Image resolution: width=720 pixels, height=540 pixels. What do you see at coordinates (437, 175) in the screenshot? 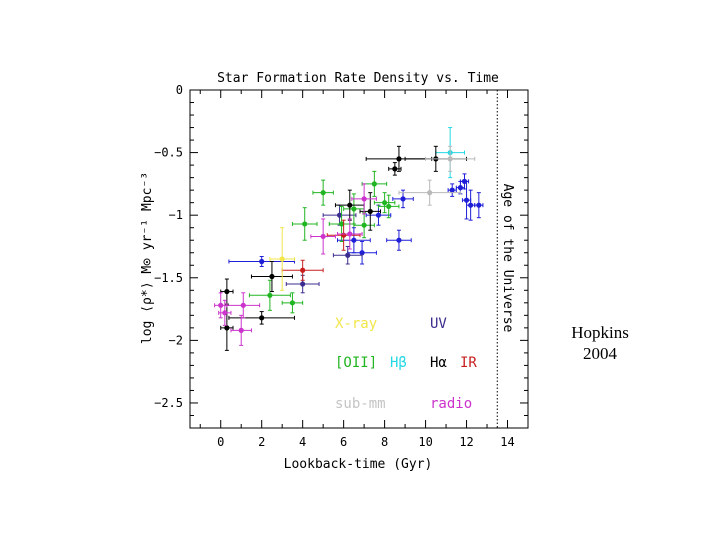
I see `series-sub-mm` at bounding box center [437, 175].